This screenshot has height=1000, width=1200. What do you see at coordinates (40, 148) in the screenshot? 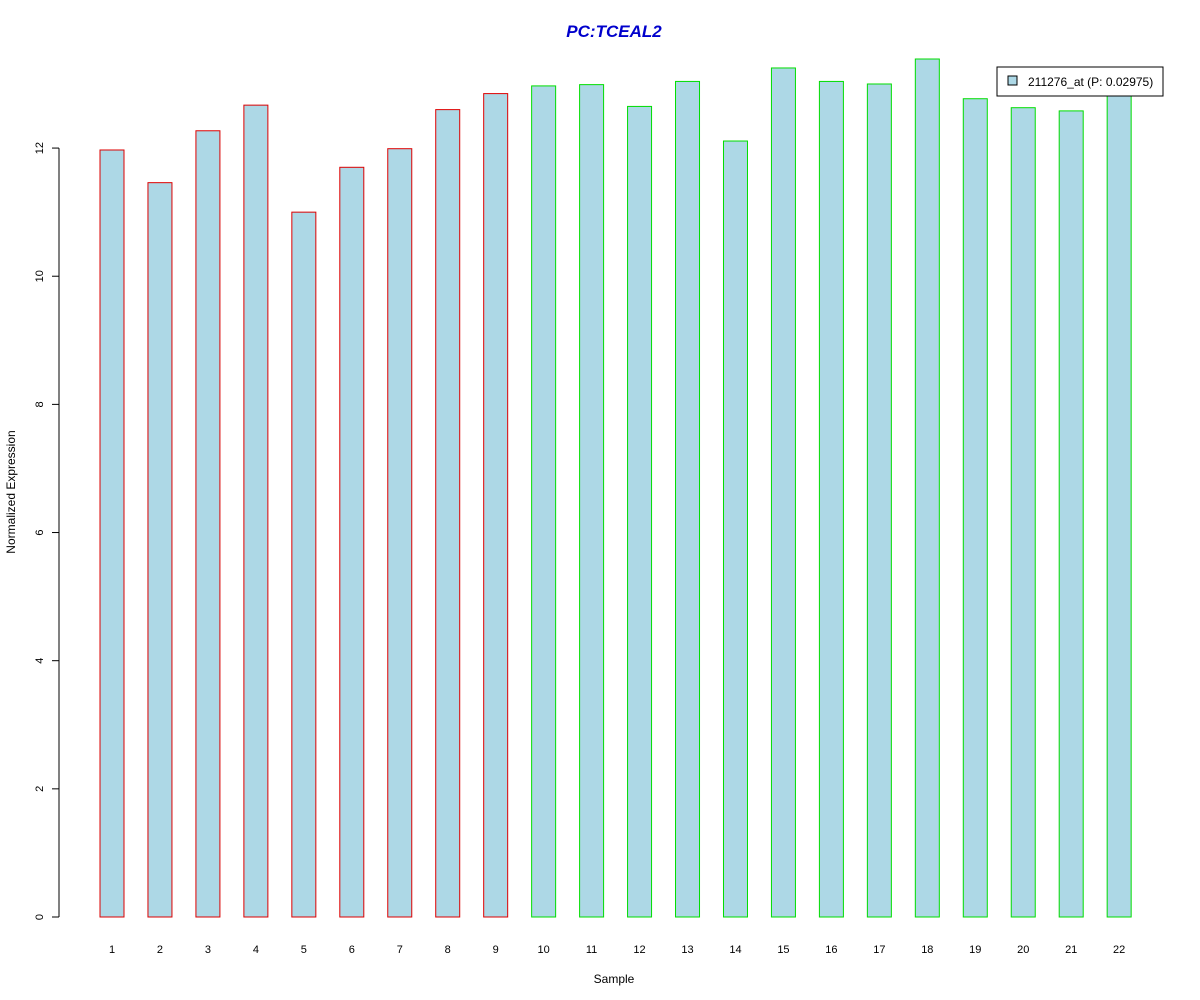
I see `y-tick-label: 12` at bounding box center [40, 148].